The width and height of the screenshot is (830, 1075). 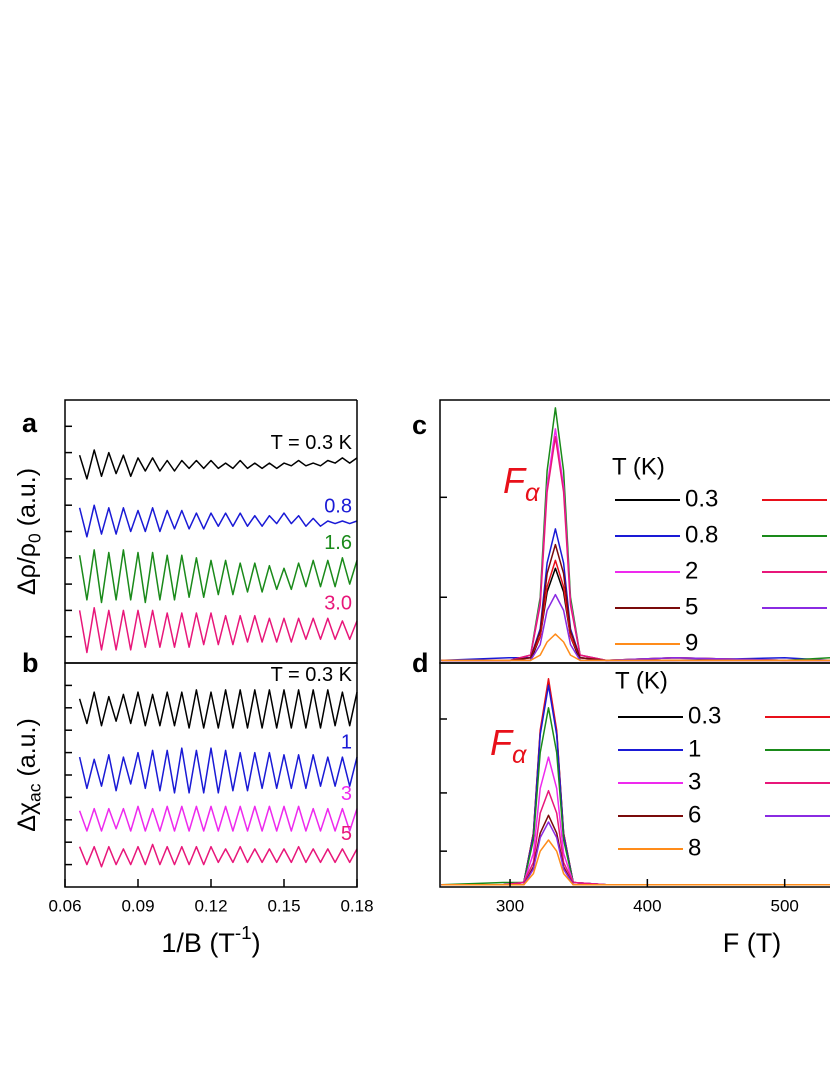 I want to click on y-axis-title: Δρ/ρ0 (a.u.), so click(x=29, y=531).